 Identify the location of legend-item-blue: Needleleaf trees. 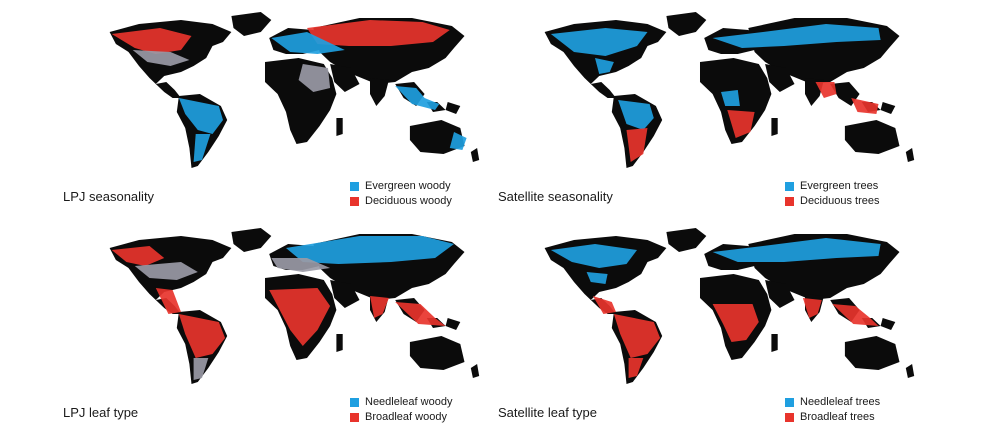
(832, 402).